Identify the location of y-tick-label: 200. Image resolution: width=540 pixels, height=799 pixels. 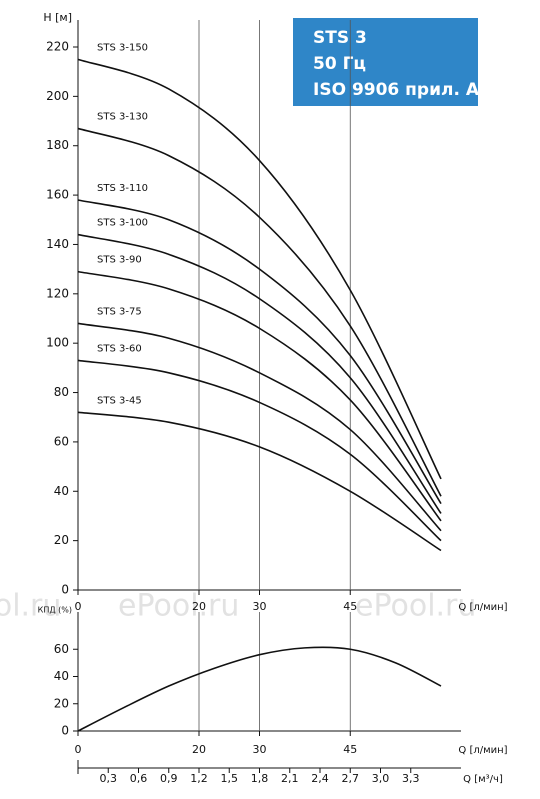
(57, 96).